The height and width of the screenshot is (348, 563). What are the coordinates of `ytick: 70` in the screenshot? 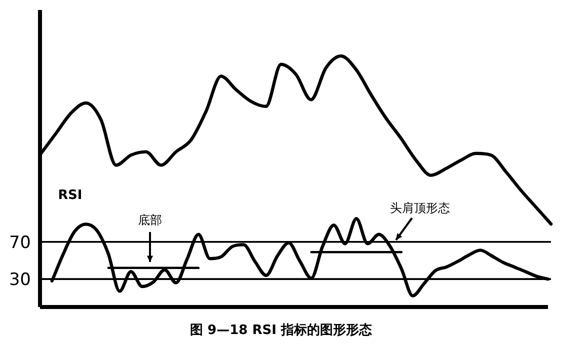 It's located at (20, 242).